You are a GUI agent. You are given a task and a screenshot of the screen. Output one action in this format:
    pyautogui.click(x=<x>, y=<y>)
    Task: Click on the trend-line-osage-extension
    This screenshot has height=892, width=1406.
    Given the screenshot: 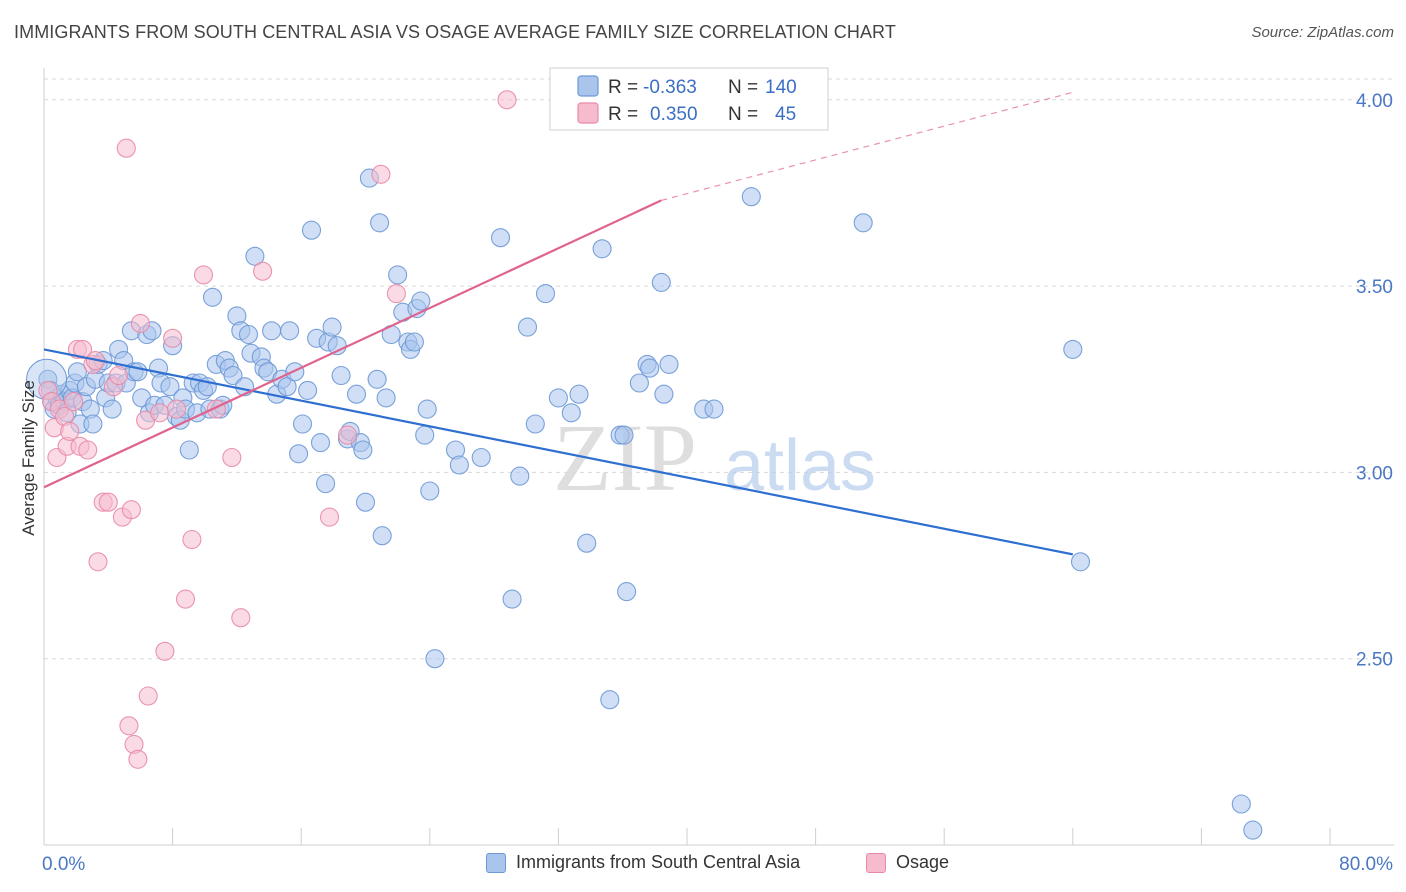 What is the action you would take?
    pyautogui.click(x=867, y=146)
    